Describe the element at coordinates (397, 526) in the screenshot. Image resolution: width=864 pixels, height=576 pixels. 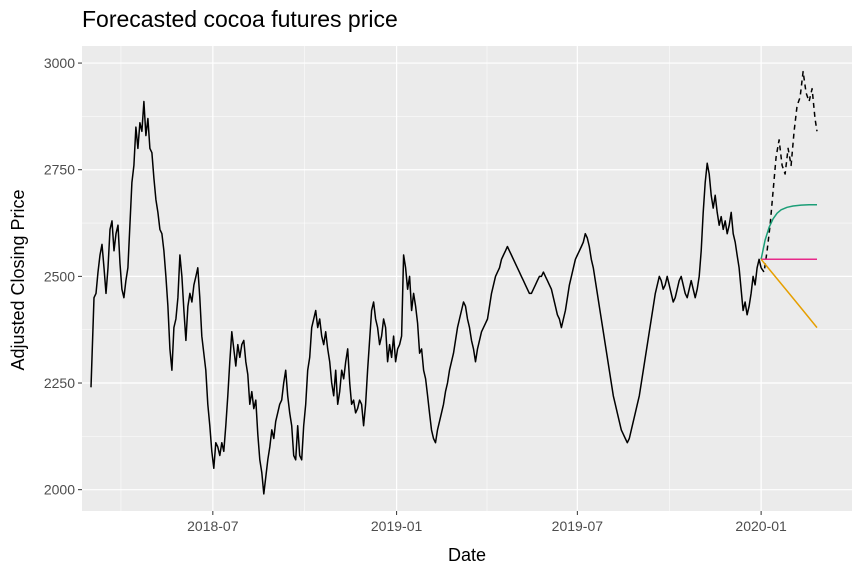
I see `x-tick-label: 2019-01` at that location.